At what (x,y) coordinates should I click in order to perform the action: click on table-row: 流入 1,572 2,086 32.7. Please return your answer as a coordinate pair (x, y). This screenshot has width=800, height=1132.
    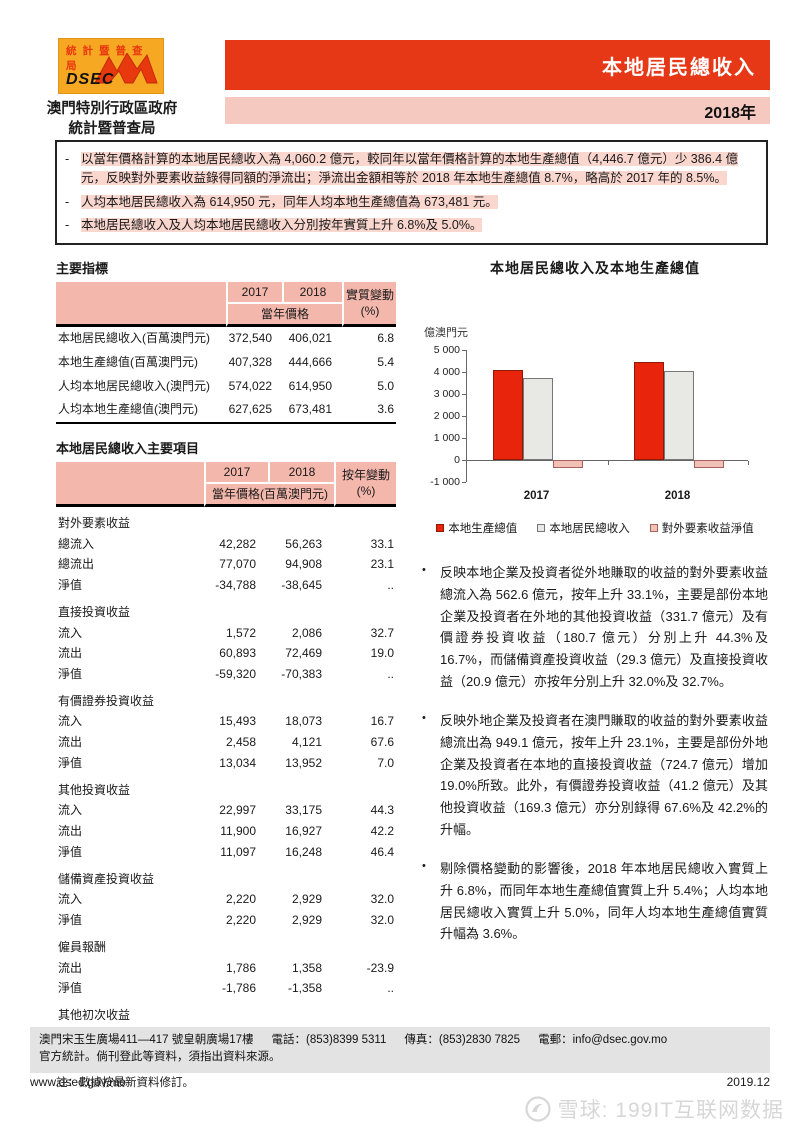
    Looking at the image, I should click on (226, 633).